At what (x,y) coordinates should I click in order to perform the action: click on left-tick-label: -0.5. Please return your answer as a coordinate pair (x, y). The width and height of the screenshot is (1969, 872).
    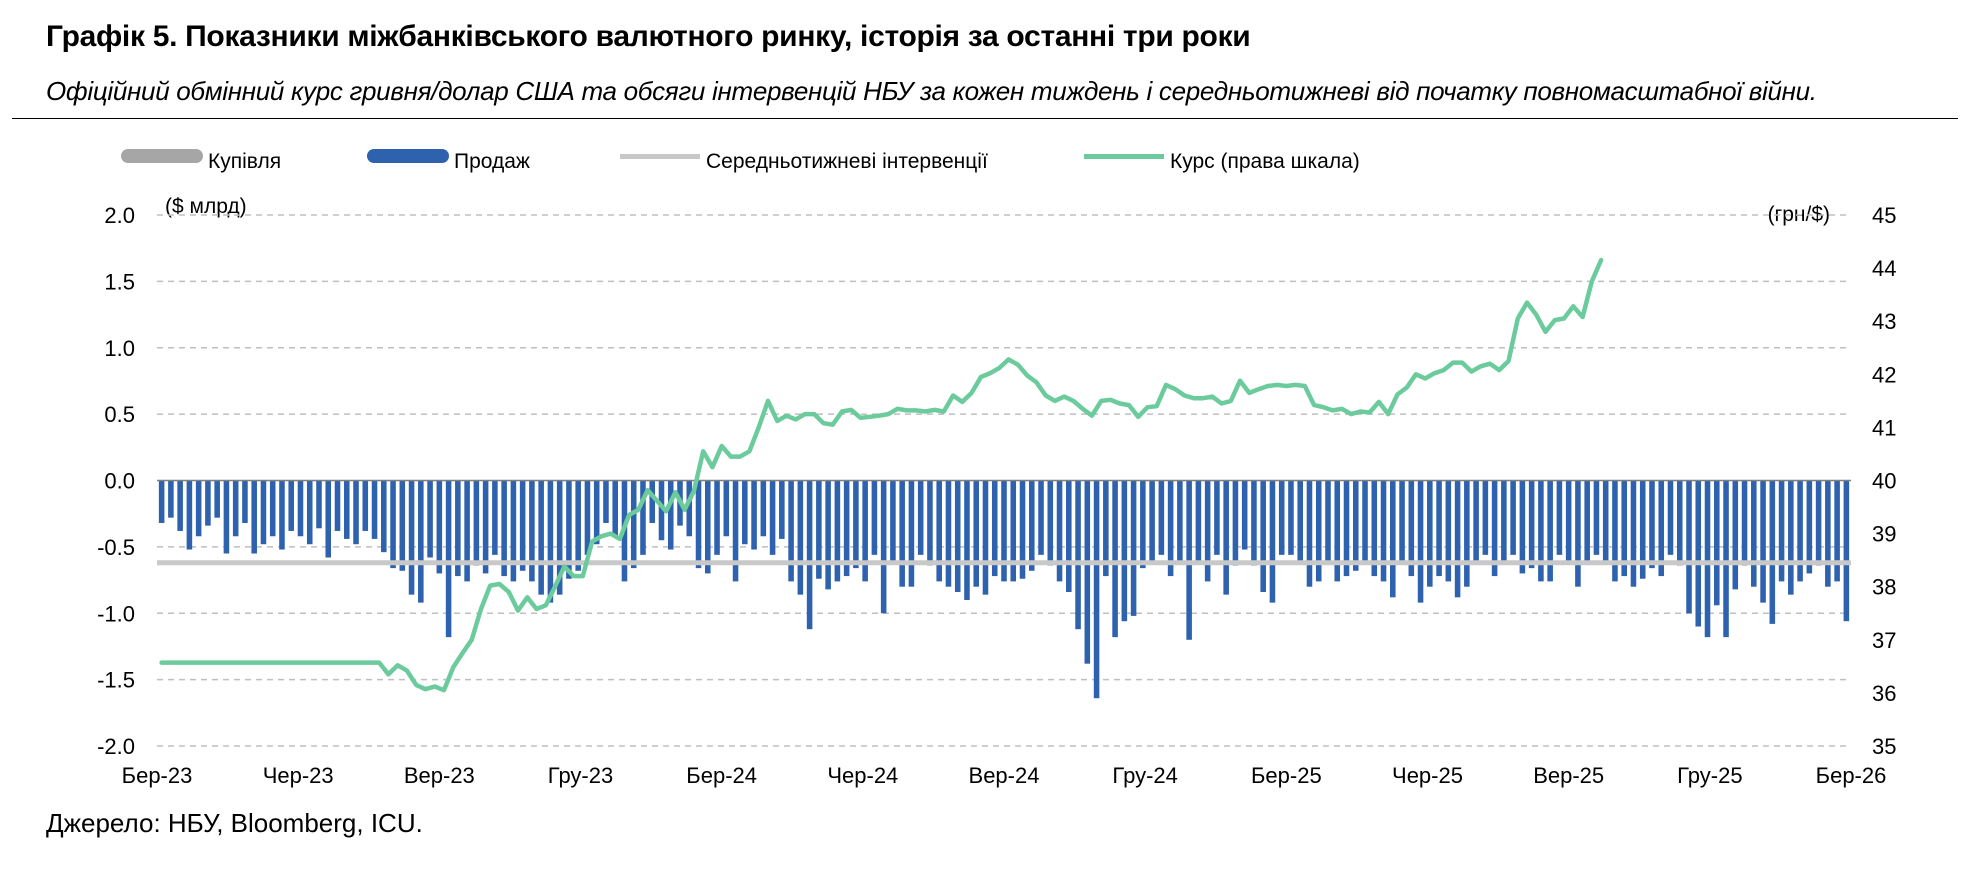
    Looking at the image, I should click on (116, 547).